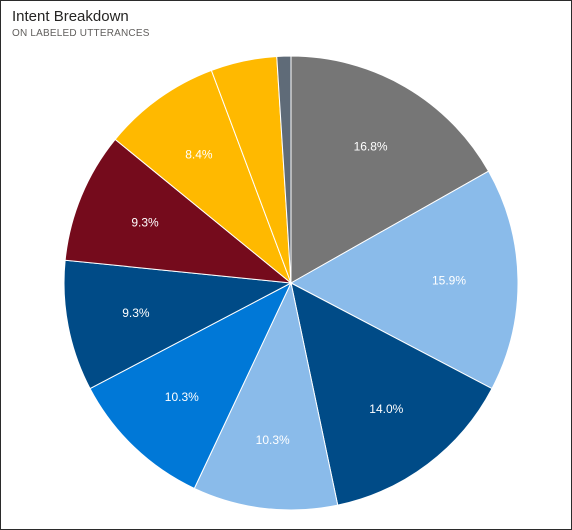 This screenshot has width=572, height=530. I want to click on chart-title: Intent Breakdown, so click(70, 16).